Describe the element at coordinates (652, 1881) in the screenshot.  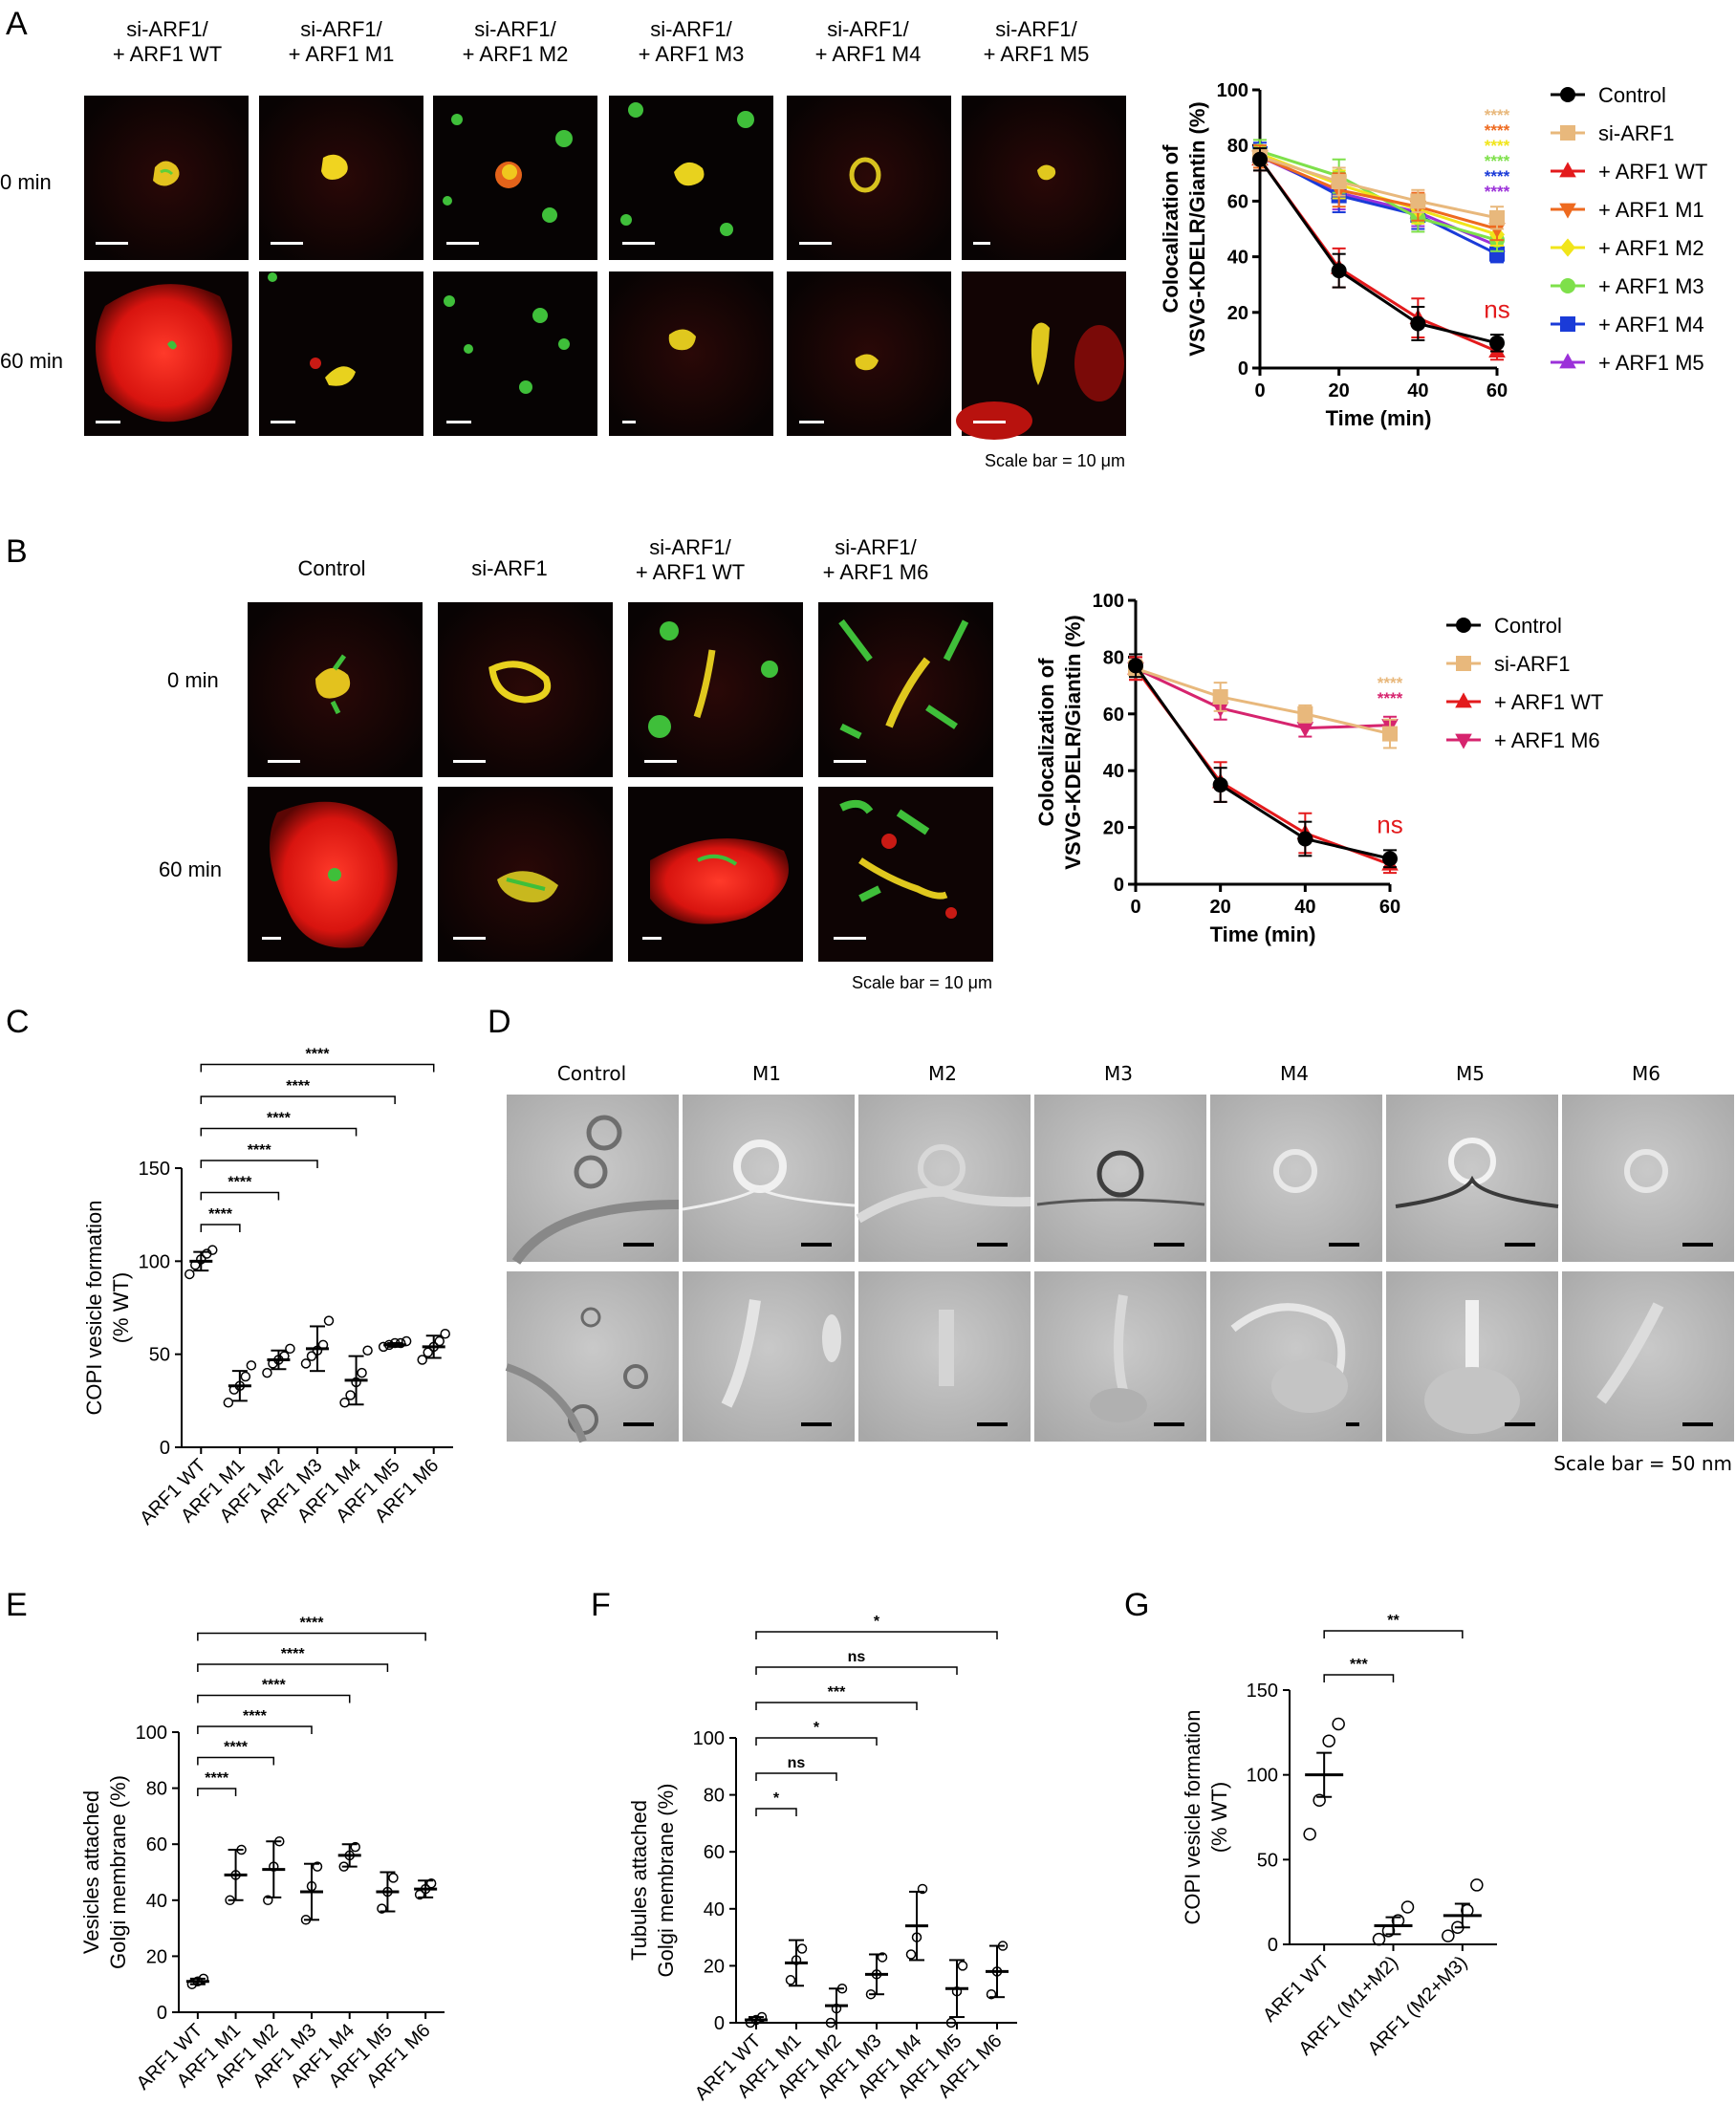
I see `y-axis-label: Tubules attached Golgi membrane (%)` at that location.